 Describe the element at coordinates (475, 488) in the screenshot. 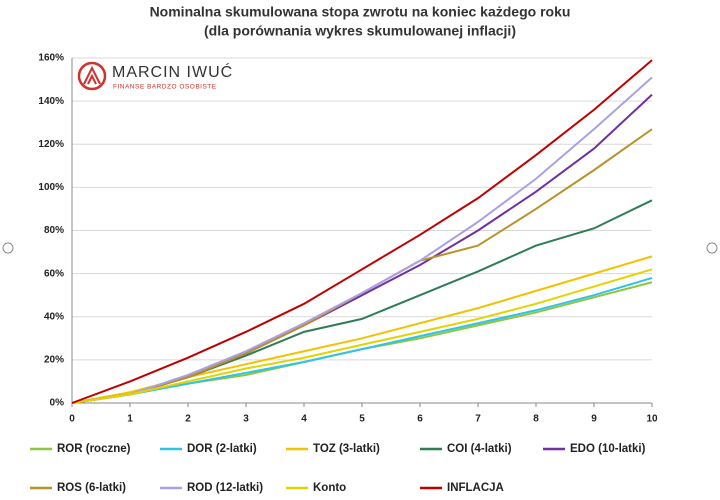

I see `legend-label: INFLACJA` at that location.